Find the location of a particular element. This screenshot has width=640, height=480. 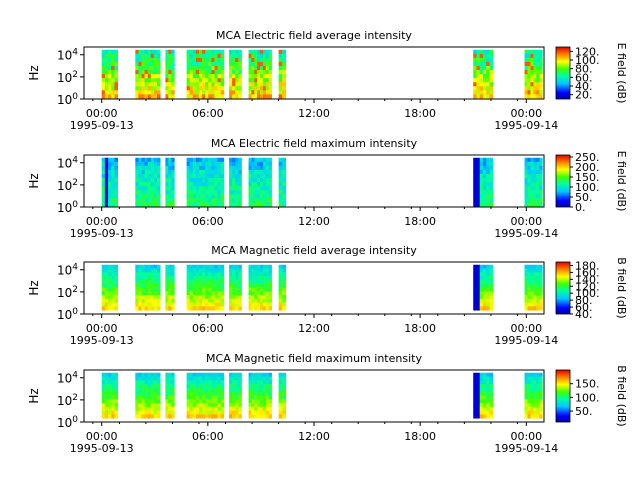

date-label: 1995-09-13 is located at coordinates (102, 125).